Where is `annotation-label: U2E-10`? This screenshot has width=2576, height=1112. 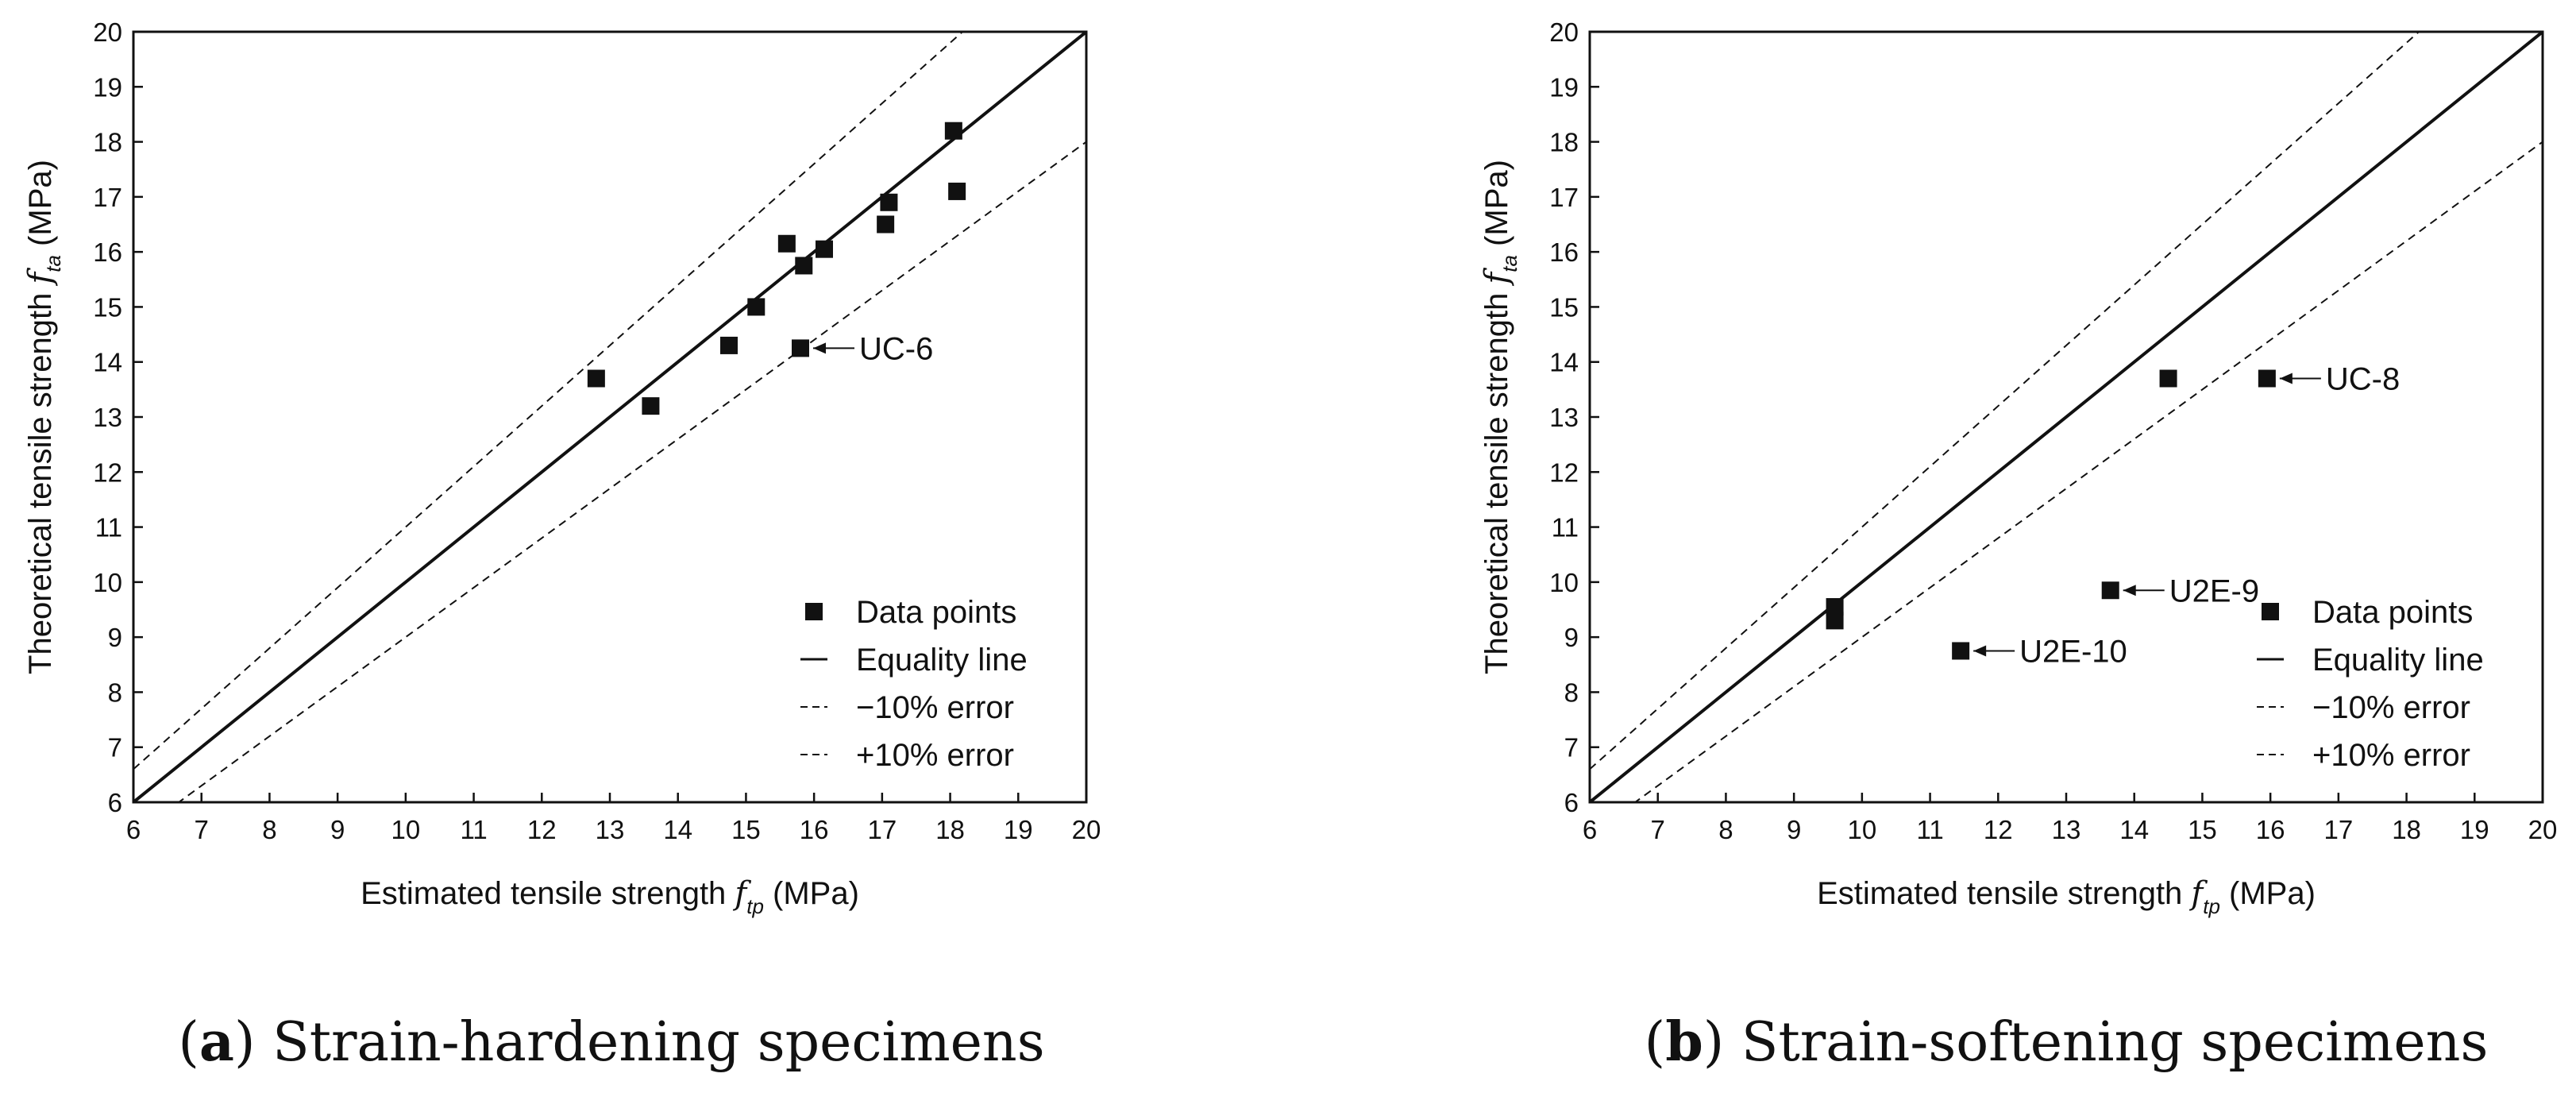
annotation-label: U2E-10 is located at coordinates (2073, 651).